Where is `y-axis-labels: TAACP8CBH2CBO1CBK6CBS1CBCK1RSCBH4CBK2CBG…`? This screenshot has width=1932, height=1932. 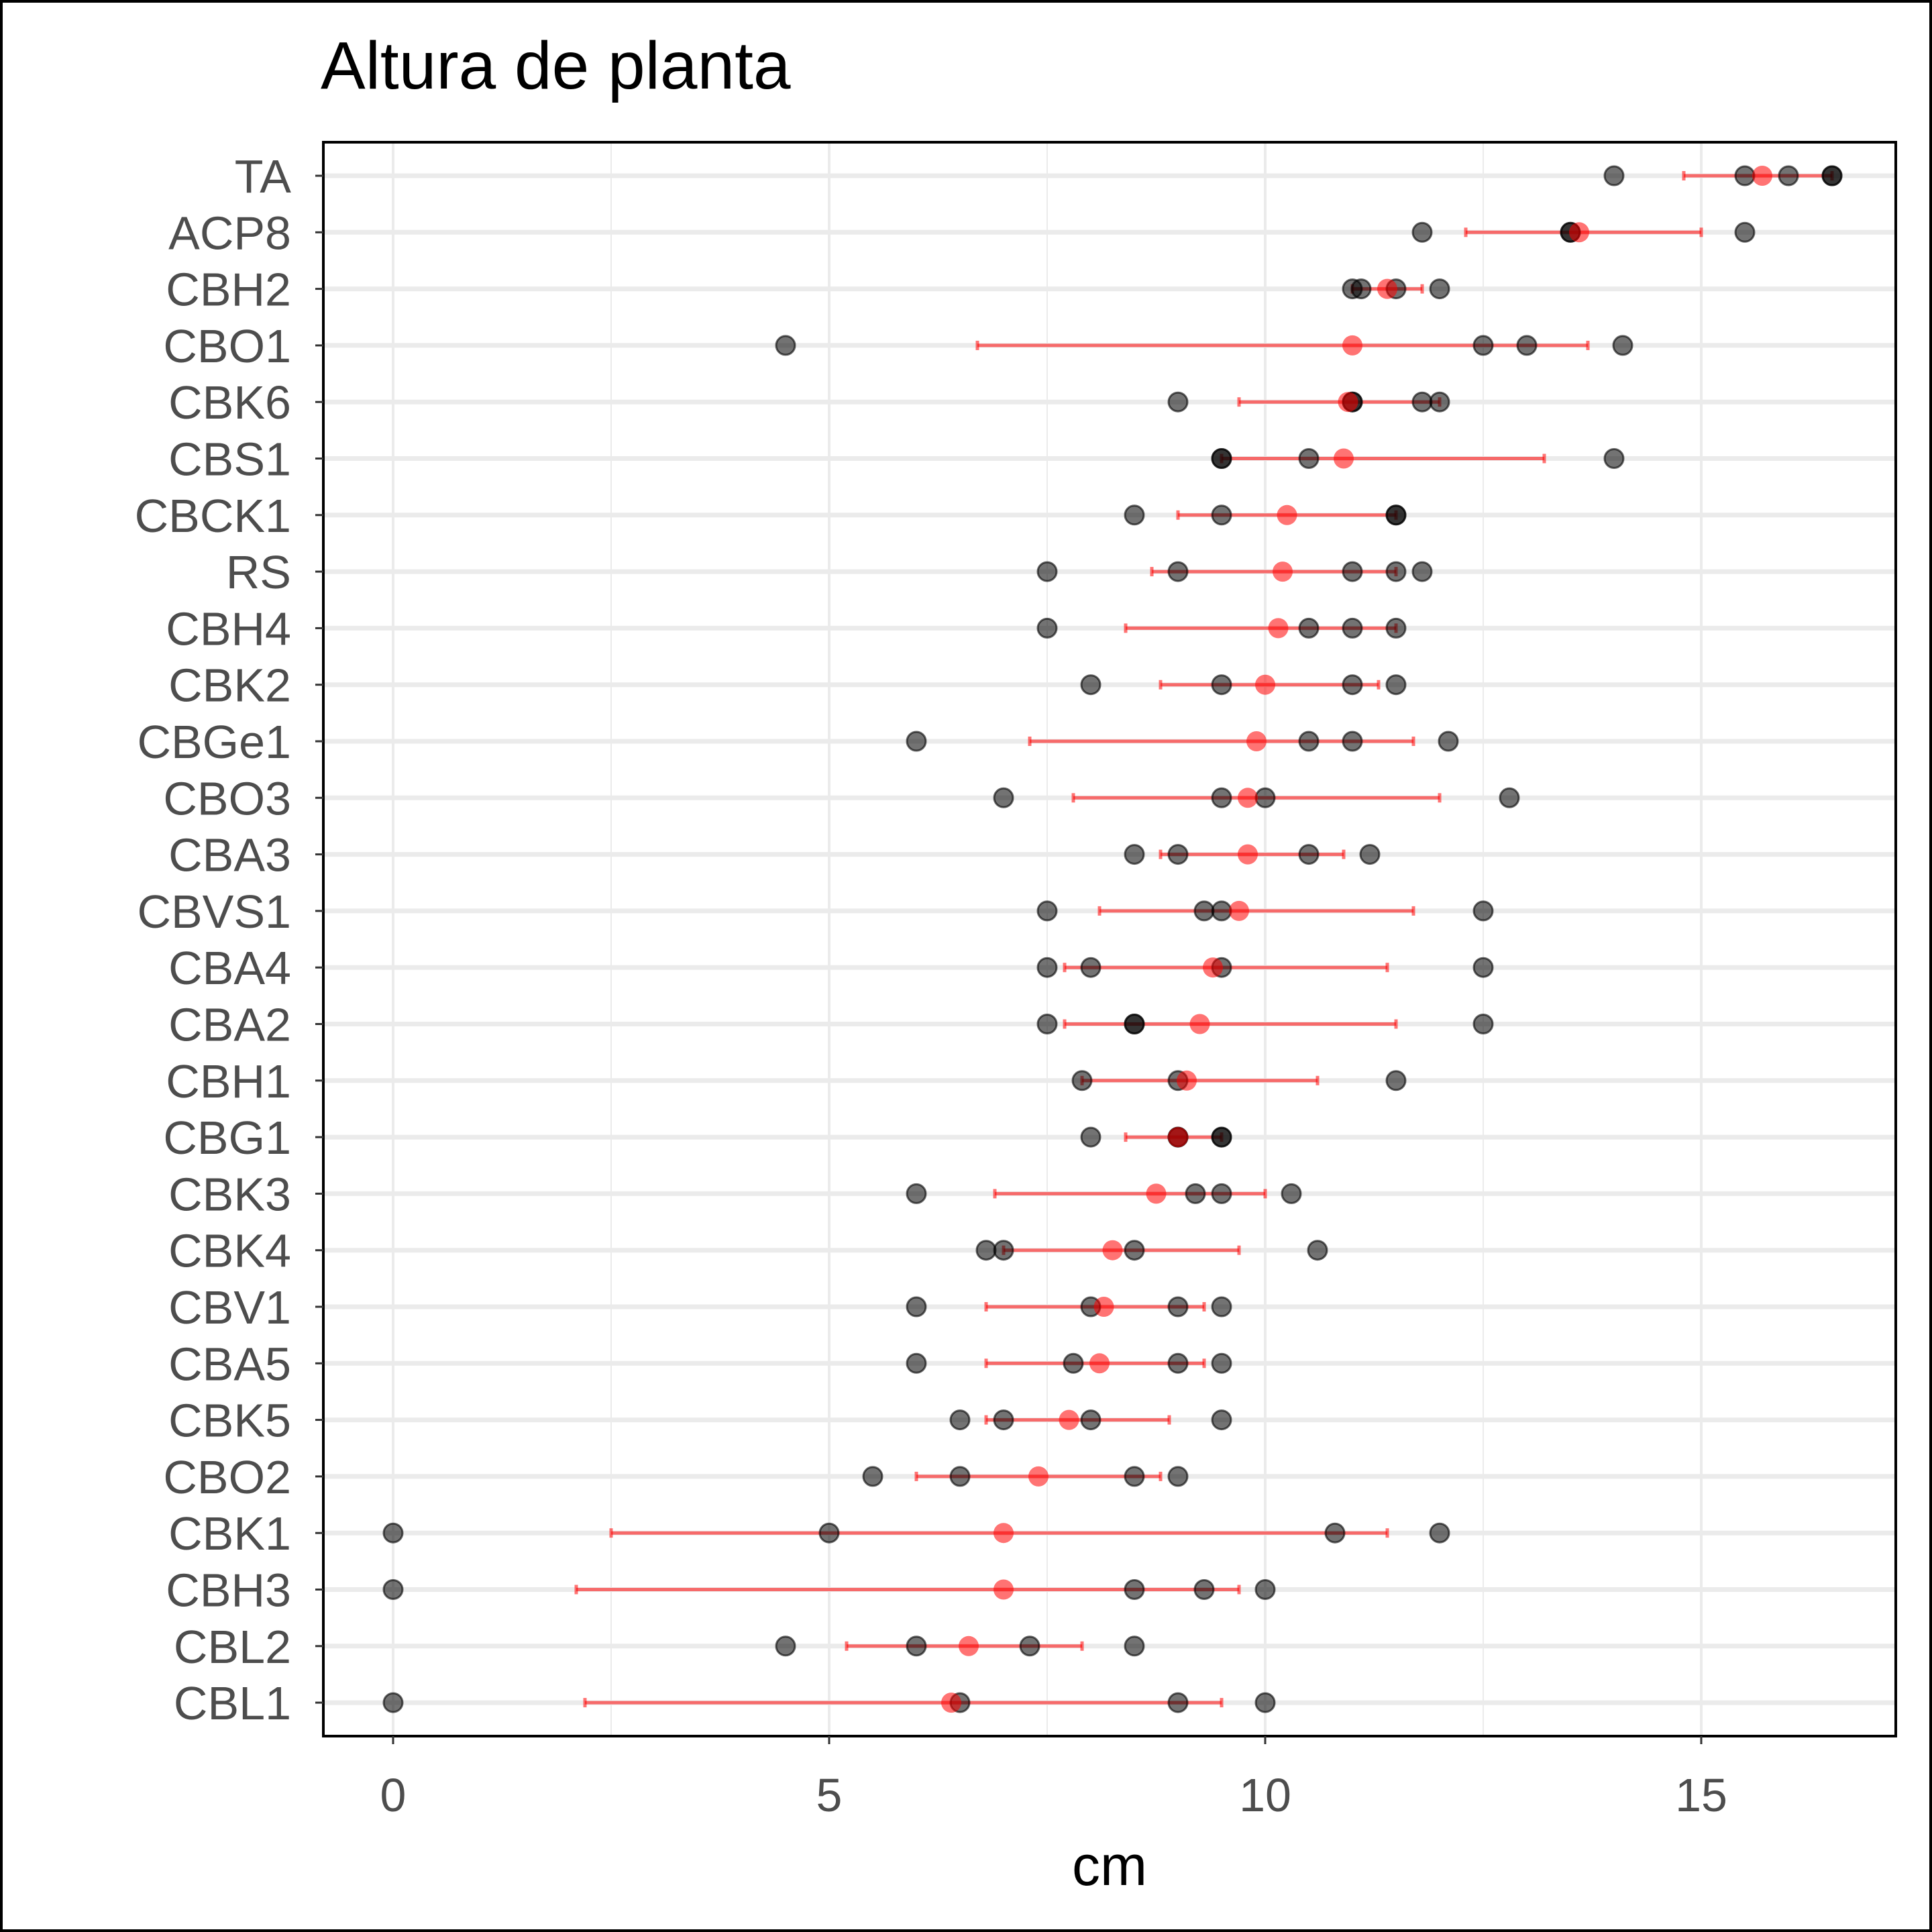
y-axis-labels: TAACP8CBH2CBO1CBK6CBS1CBCK1RSCBH4CBK2CBG… is located at coordinates (229, 939).